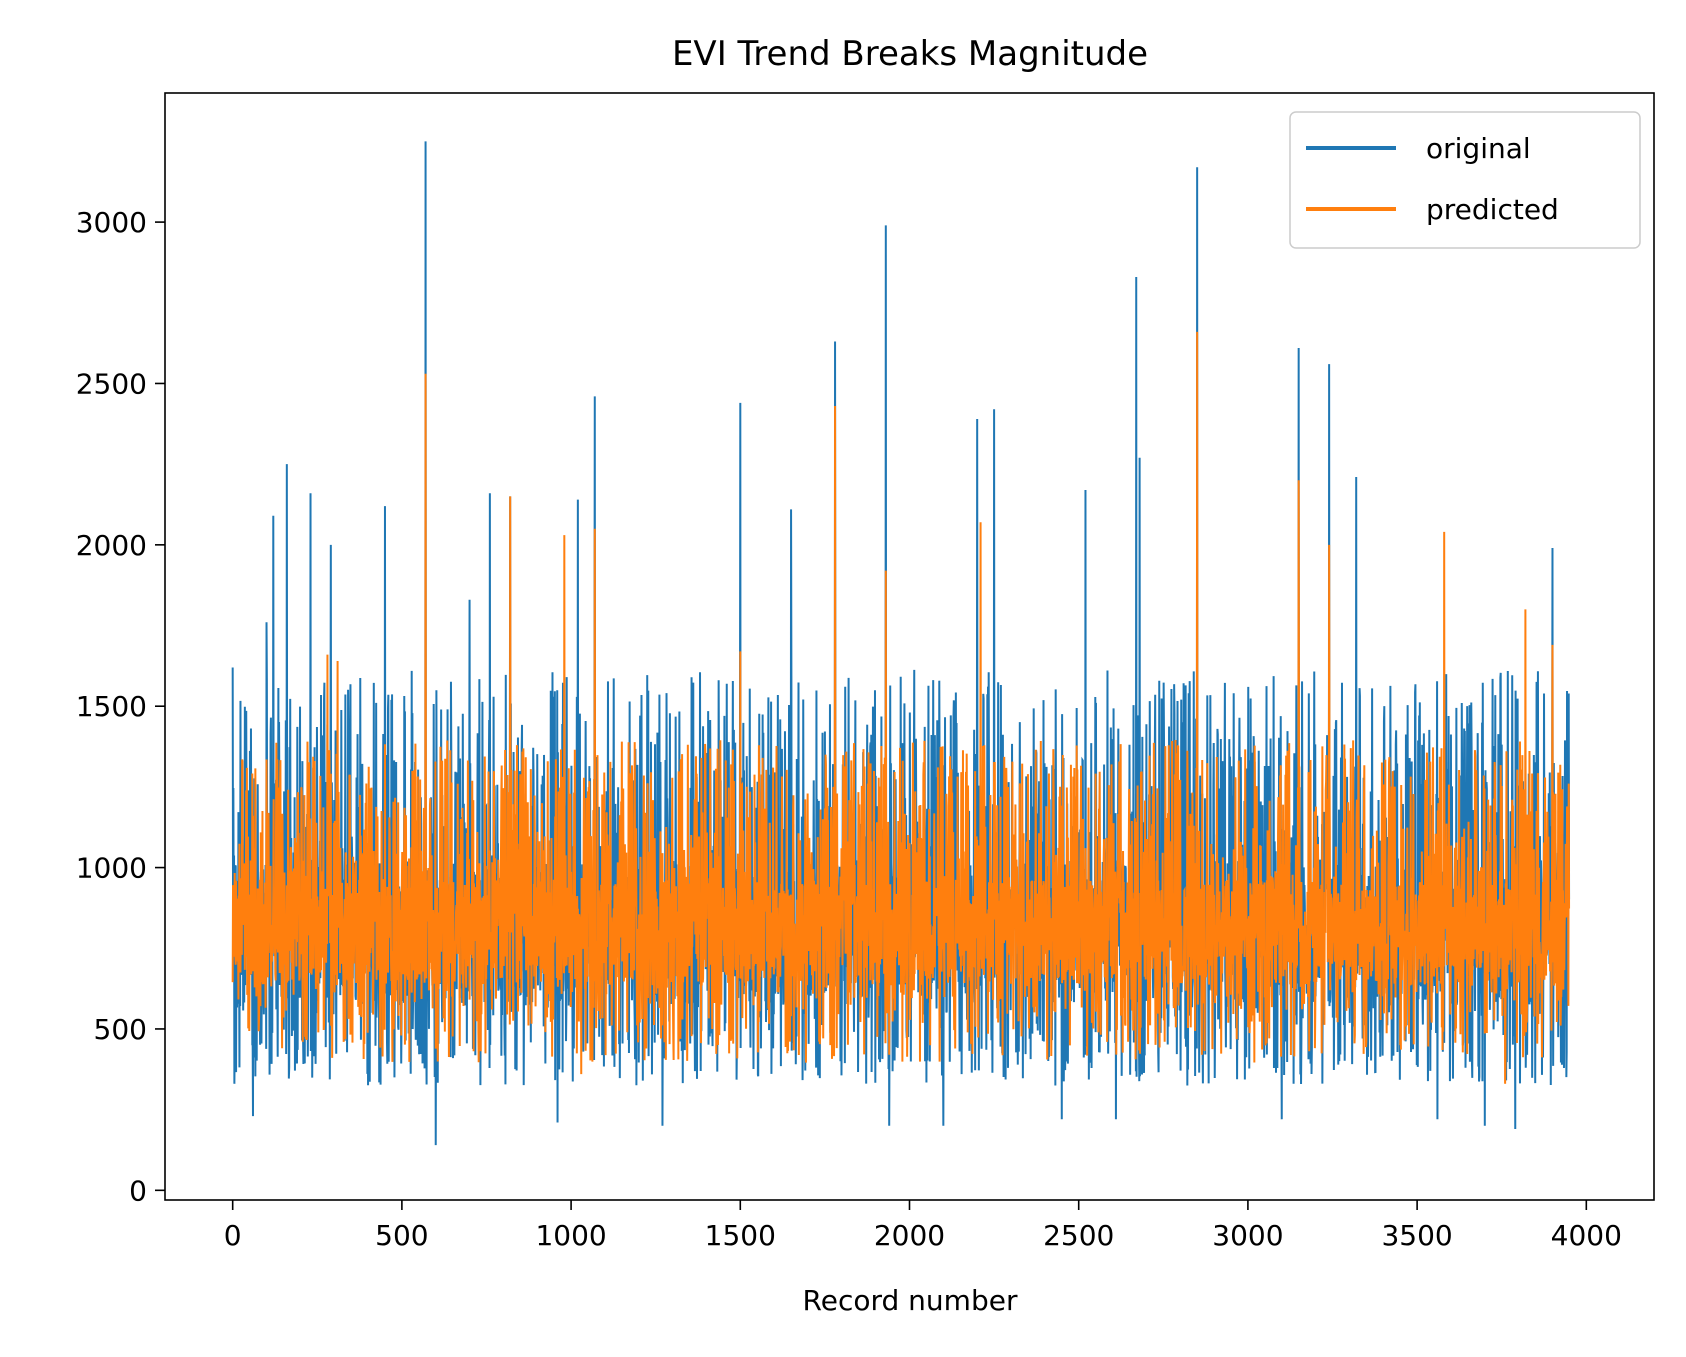  Describe the element at coordinates (233, 1235) in the screenshot. I see `x-tick-label: 0` at that location.